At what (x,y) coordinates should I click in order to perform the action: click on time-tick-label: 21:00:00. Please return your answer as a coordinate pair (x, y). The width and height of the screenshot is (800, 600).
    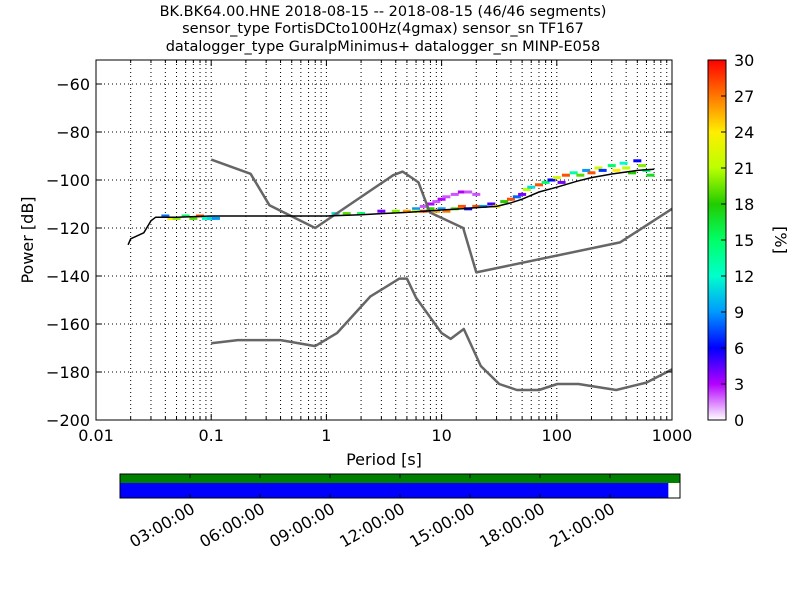
    Looking at the image, I should click on (582, 525).